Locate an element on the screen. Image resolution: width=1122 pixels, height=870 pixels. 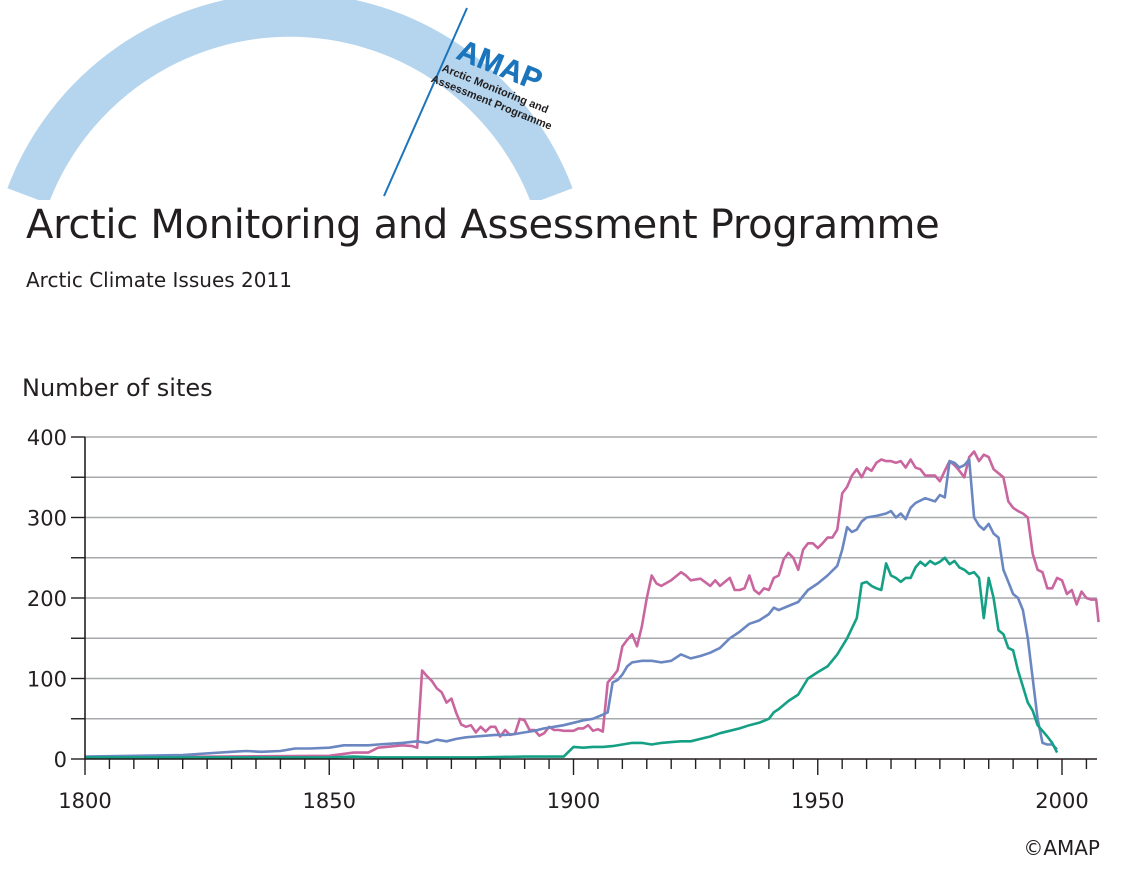
y-axis-label: Number of sites is located at coordinates (117, 388).